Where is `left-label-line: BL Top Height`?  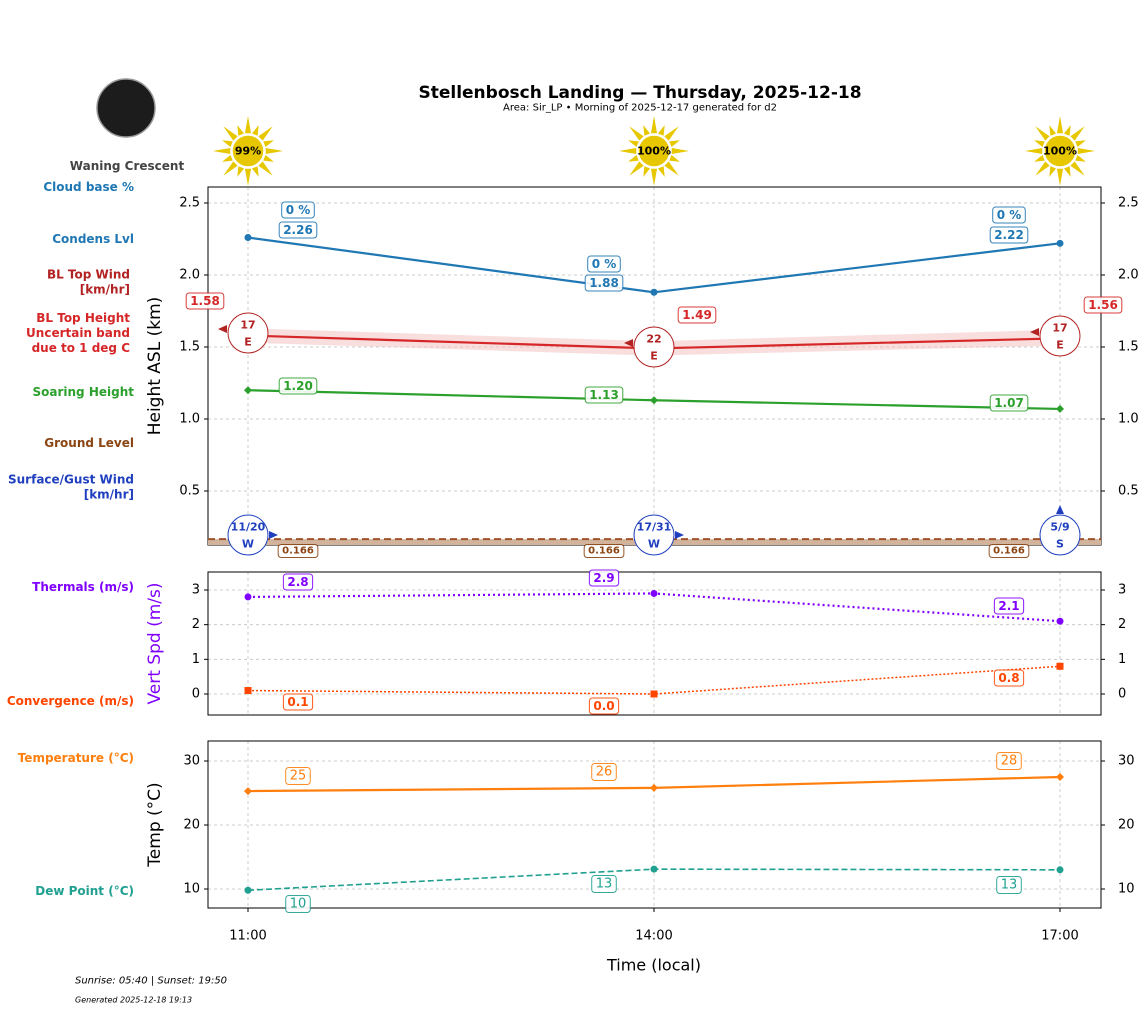 left-label-line: BL Top Height is located at coordinates (83, 318).